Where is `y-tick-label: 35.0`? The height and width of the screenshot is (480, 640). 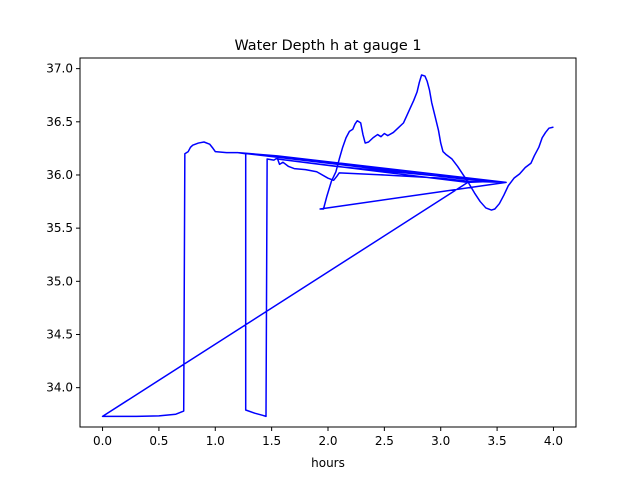 y-tick-label: 35.0 is located at coordinates (59, 281).